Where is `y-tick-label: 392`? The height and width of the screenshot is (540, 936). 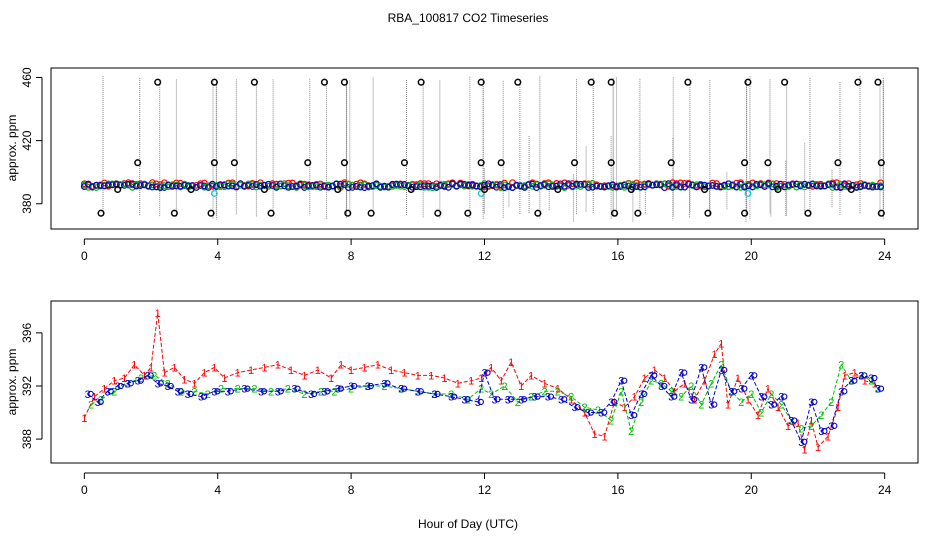
y-tick-label: 392 is located at coordinates (27, 386).